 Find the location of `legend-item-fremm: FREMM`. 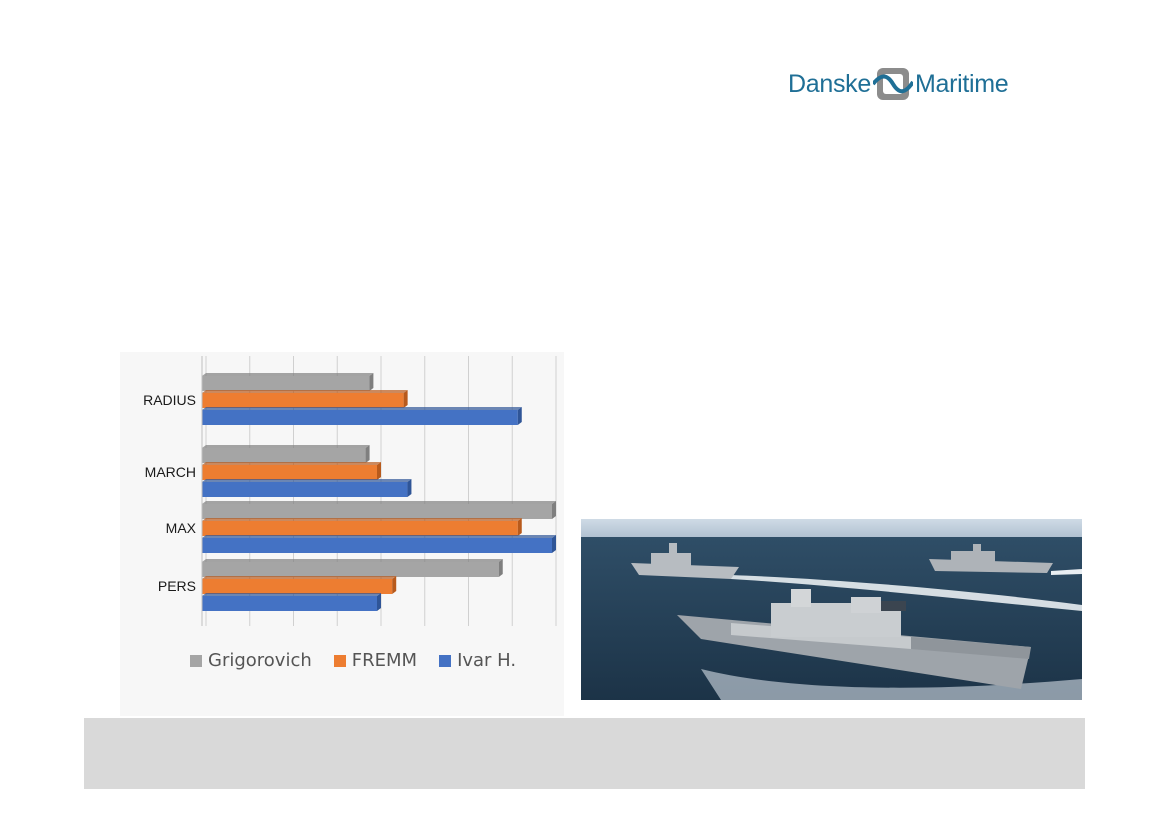

legend-item-fremm: FREMM is located at coordinates (375, 660).